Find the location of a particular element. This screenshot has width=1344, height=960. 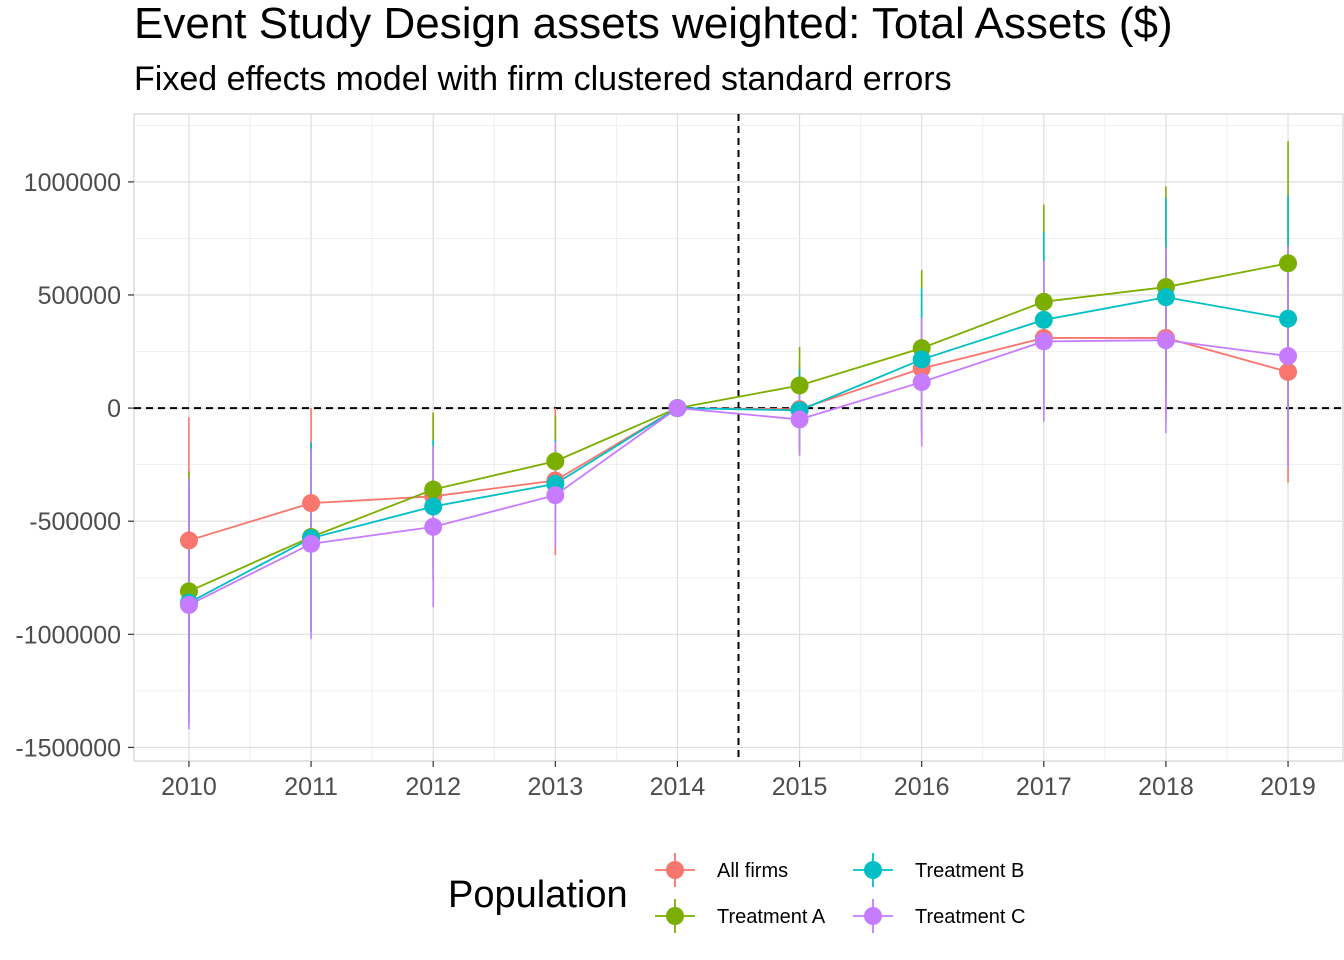

x-tick-label: 2012 is located at coordinates (433, 787).